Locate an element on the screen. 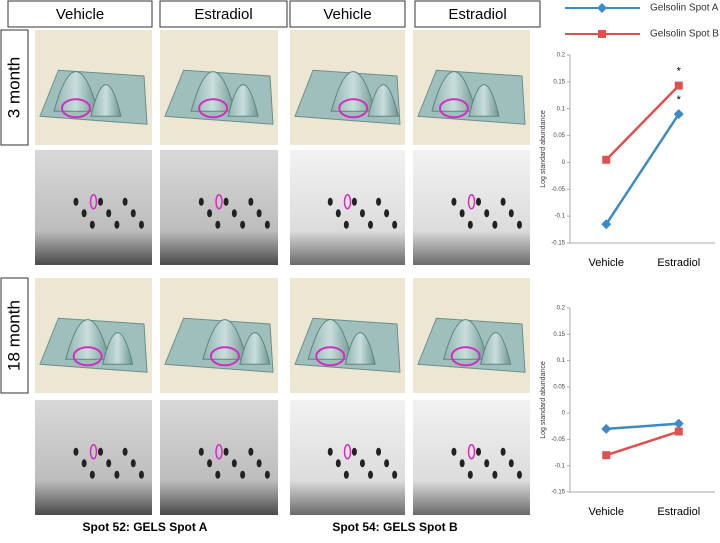 The width and height of the screenshot is (720, 543). x-tick-label: Vehicle is located at coordinates (606, 263).